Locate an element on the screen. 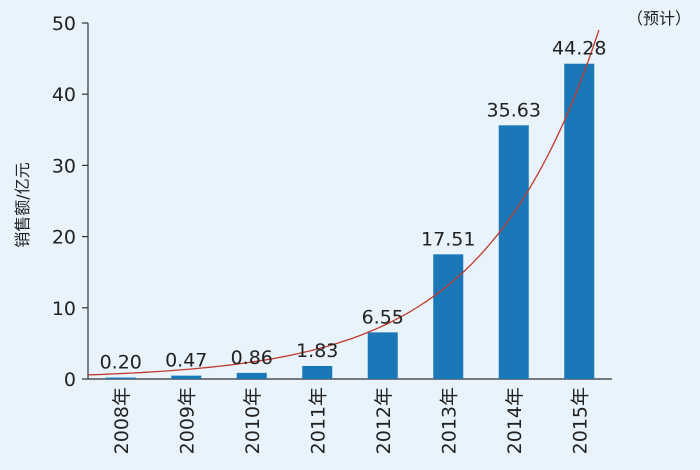 The image size is (700, 470). data-label: 6.55 is located at coordinates (383, 317).